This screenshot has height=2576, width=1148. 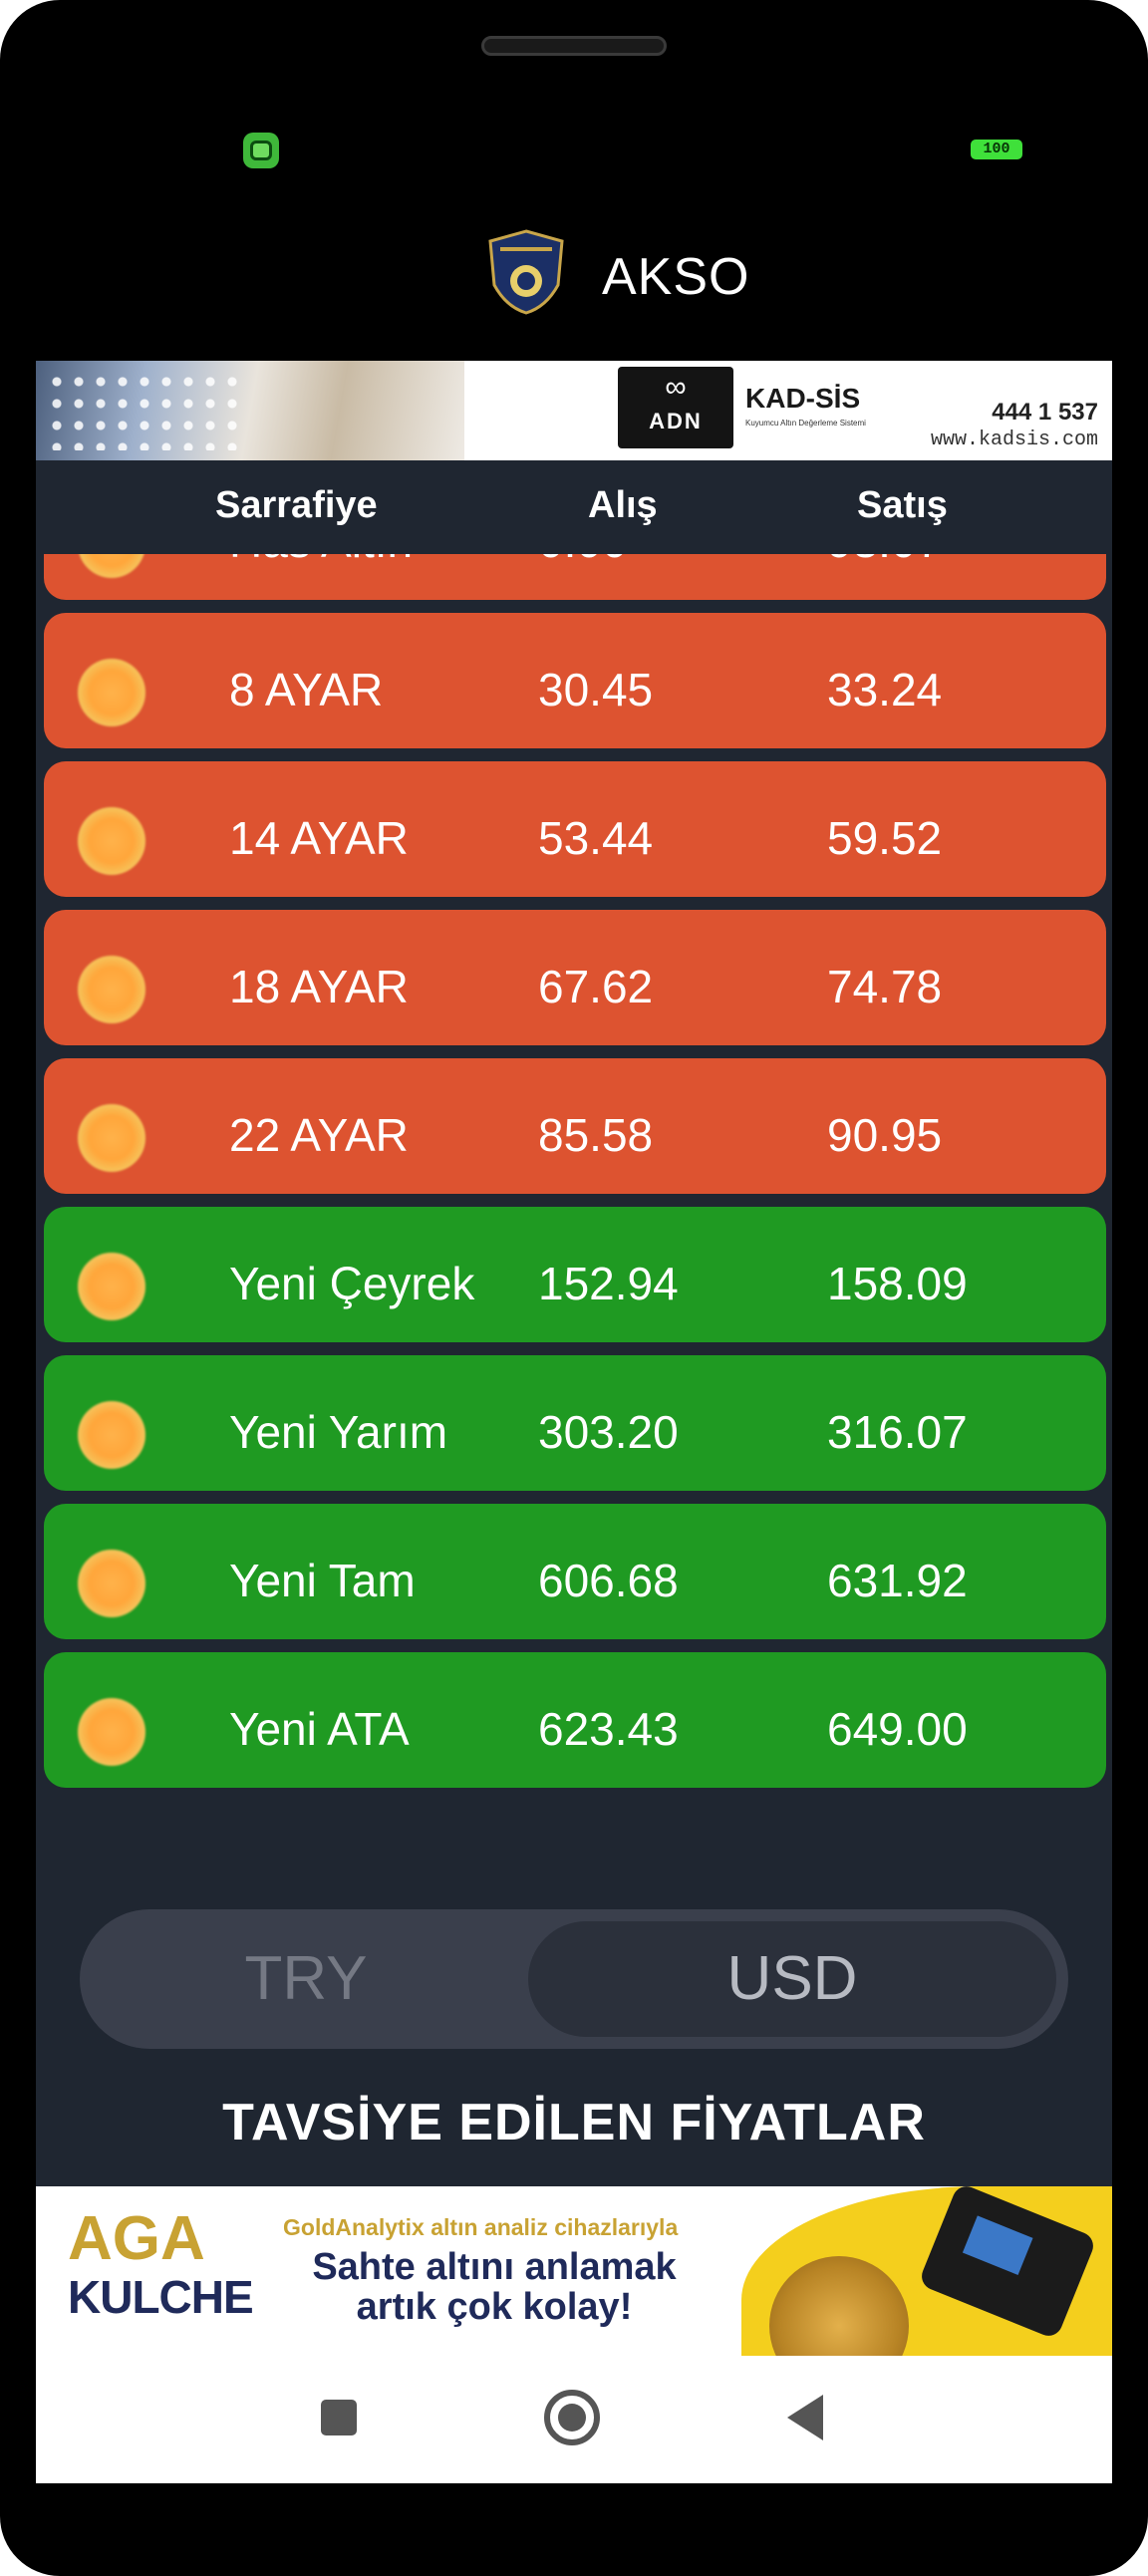 I want to click on price-row: 22 AYAR 85.58 90.95, so click(x=575, y=1126).